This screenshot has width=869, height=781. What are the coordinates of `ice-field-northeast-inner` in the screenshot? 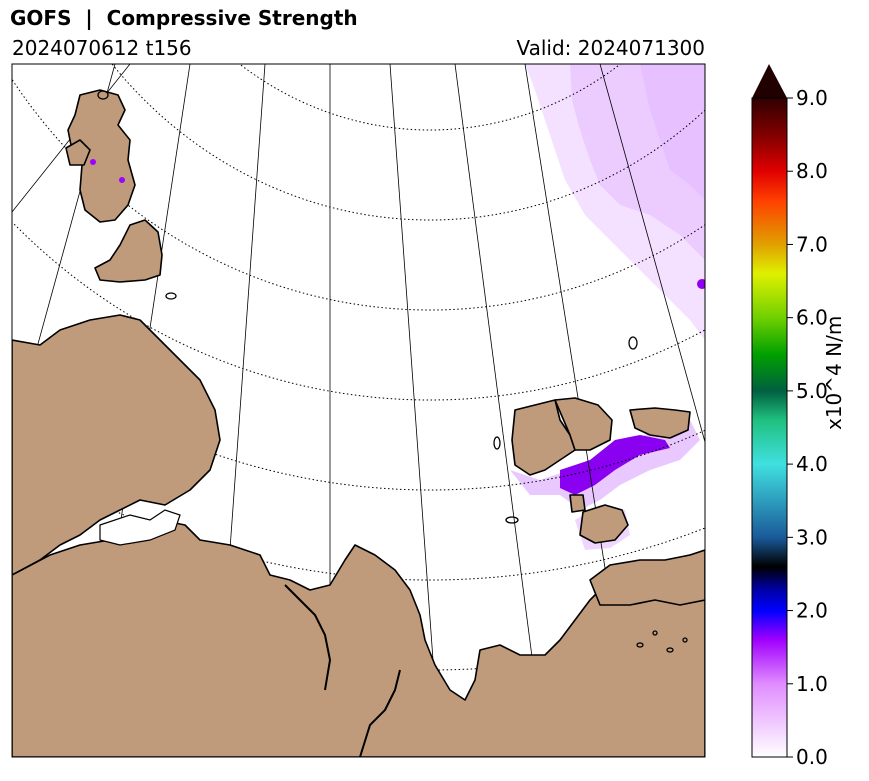 It's located at (672, 132).